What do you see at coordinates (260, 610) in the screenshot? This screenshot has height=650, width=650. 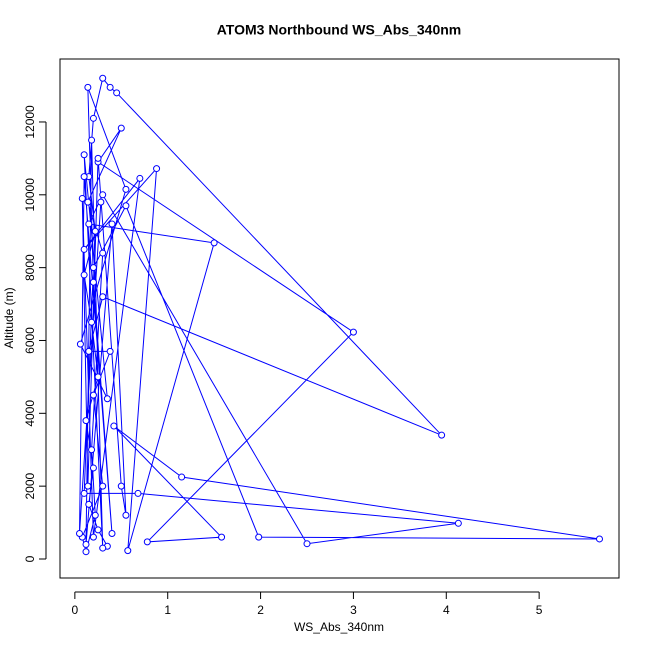 I see `x-tick-label: 2` at bounding box center [260, 610].